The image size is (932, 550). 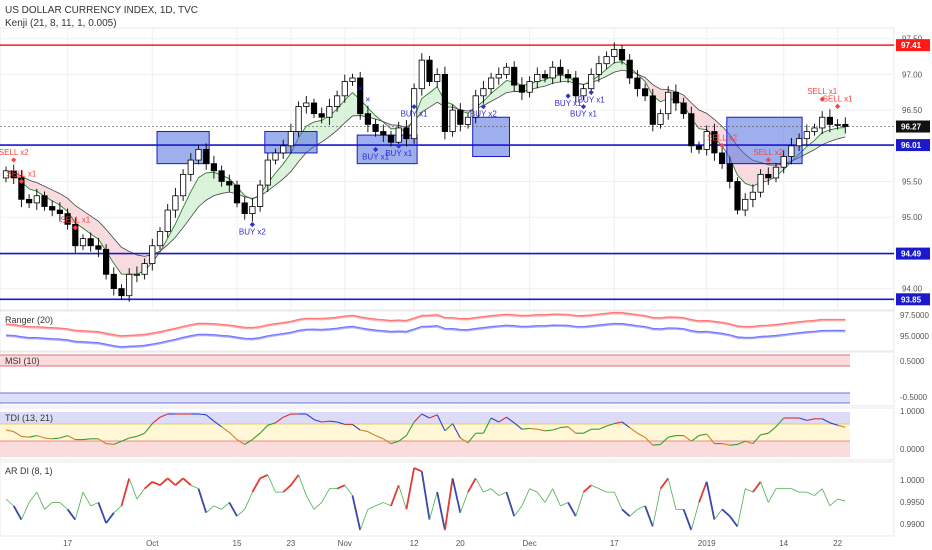 What do you see at coordinates (912, 181) in the screenshot?
I see `price-tick-label: 95.50` at bounding box center [912, 181].